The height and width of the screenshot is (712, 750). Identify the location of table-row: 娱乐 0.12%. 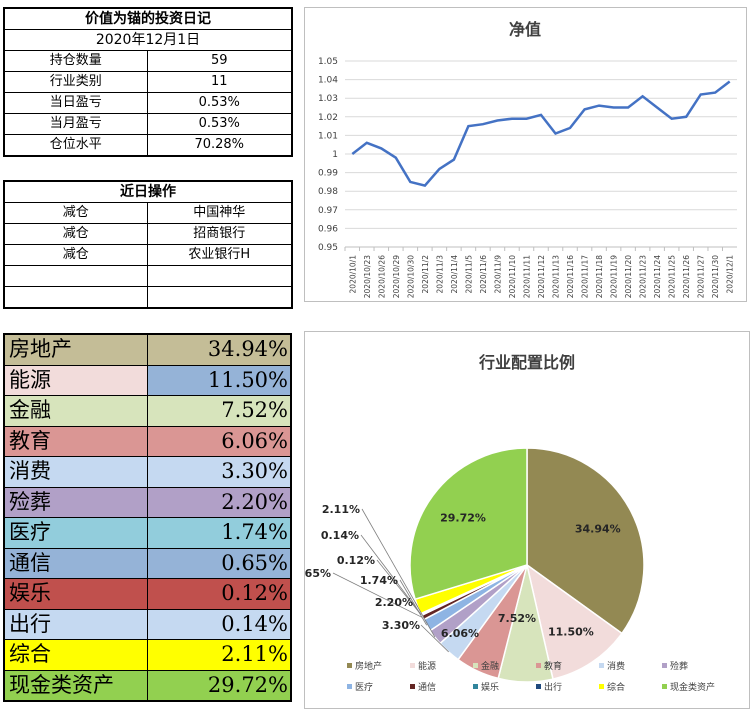
(147, 594).